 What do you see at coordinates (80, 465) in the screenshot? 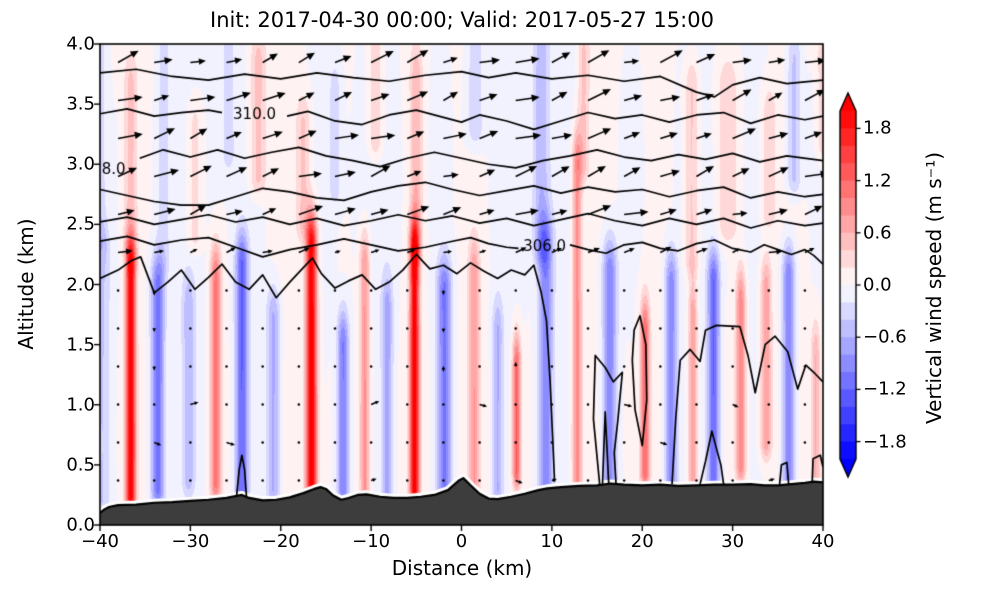
I see `y-tick-label: 0.5` at bounding box center [80, 465].